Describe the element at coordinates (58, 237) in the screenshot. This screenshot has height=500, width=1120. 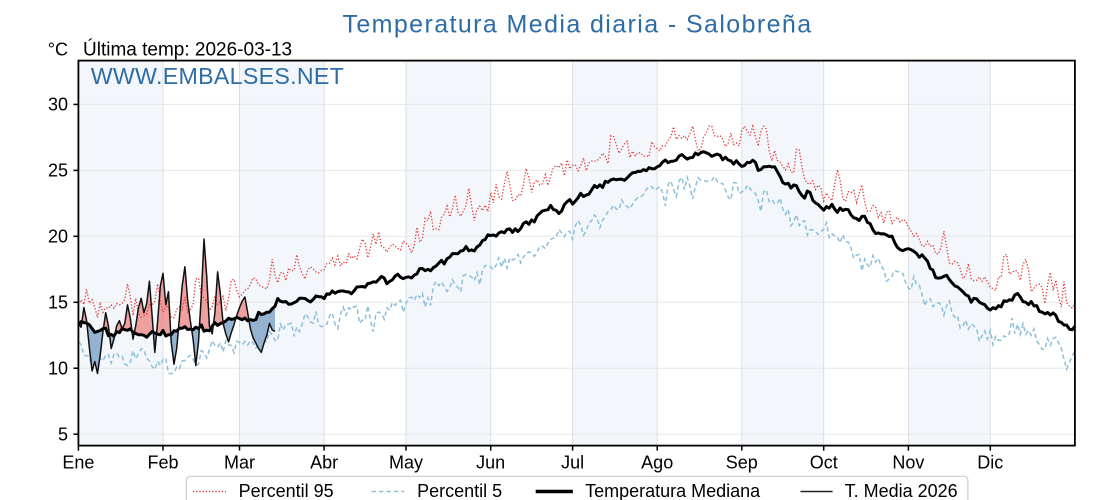
I see `svg-text: 20` at that location.